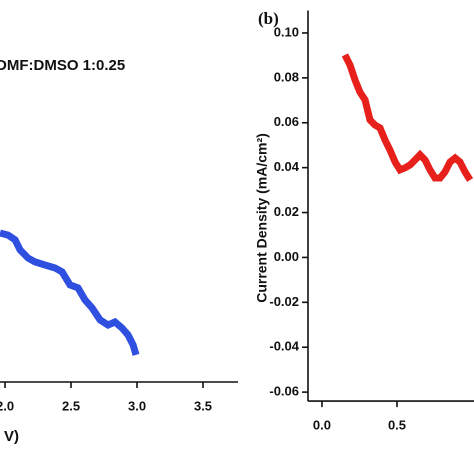  Describe the element at coordinates (286, 31) in the screenshot. I see `y-tick-label: 0.10` at that location.